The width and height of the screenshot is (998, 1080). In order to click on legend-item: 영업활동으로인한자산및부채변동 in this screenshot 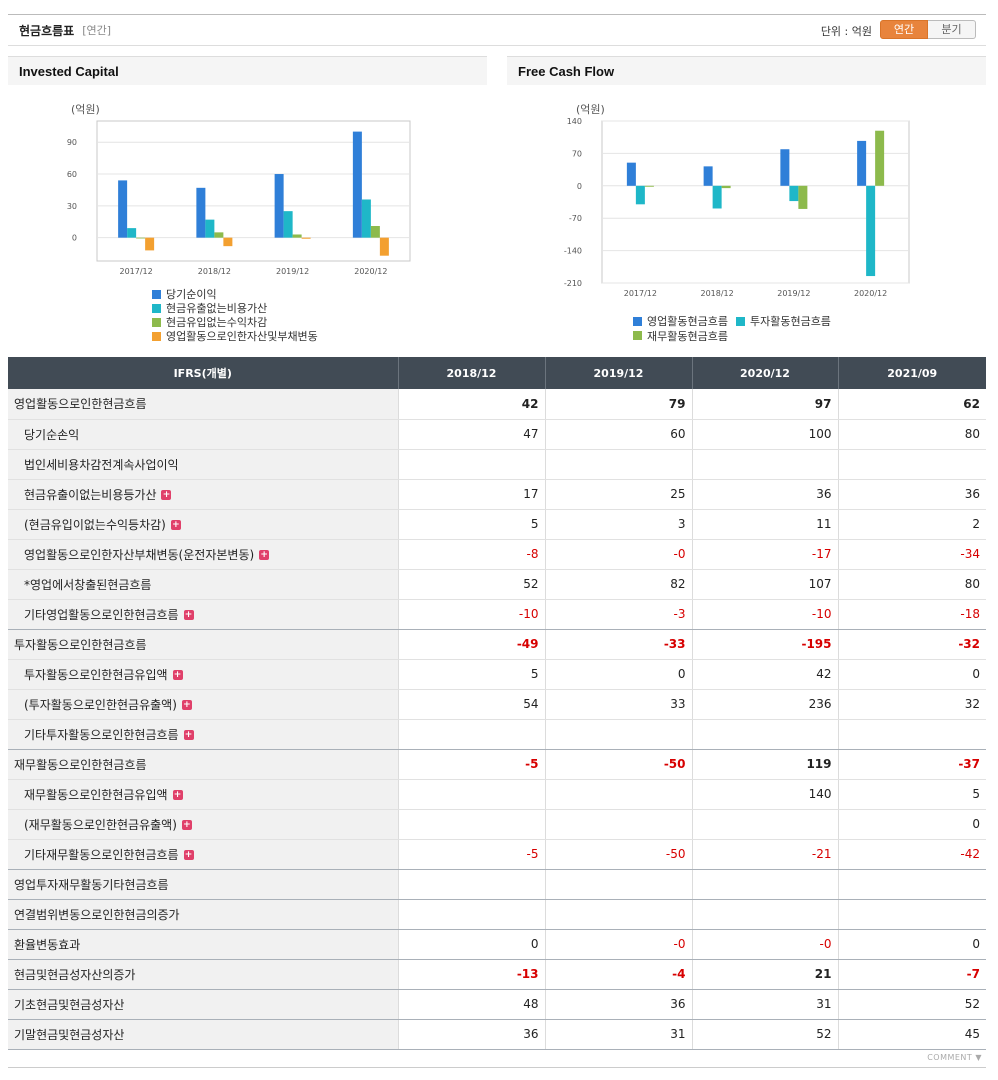, I will do `click(235, 336)`.